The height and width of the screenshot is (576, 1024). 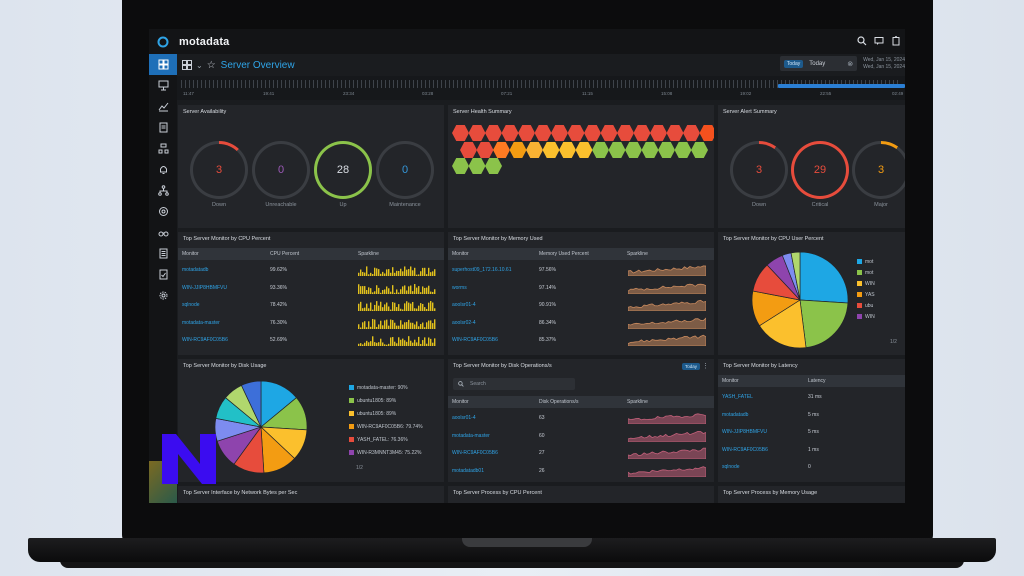 What do you see at coordinates (564, 254) in the screenshot?
I see `column-header: Memory Used Percent` at bounding box center [564, 254].